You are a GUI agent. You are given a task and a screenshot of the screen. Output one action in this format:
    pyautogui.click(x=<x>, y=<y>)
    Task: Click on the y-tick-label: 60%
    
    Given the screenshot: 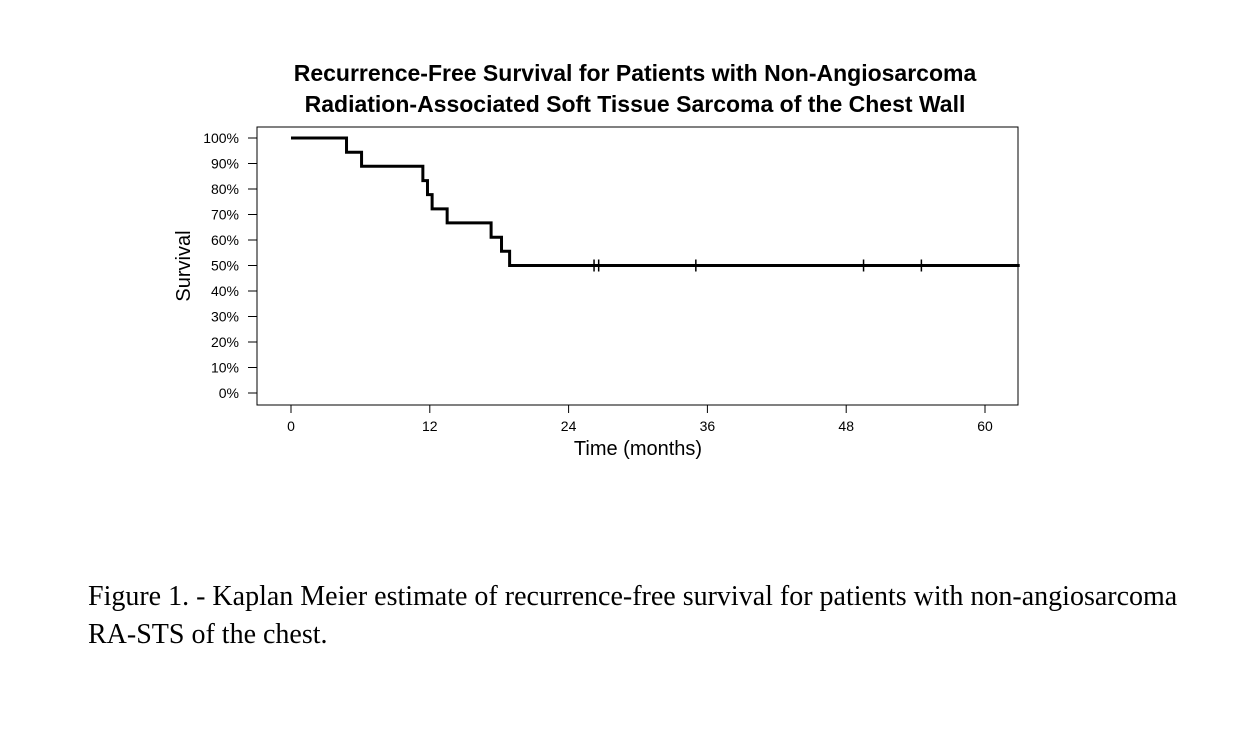 What is the action you would take?
    pyautogui.click(x=225, y=240)
    